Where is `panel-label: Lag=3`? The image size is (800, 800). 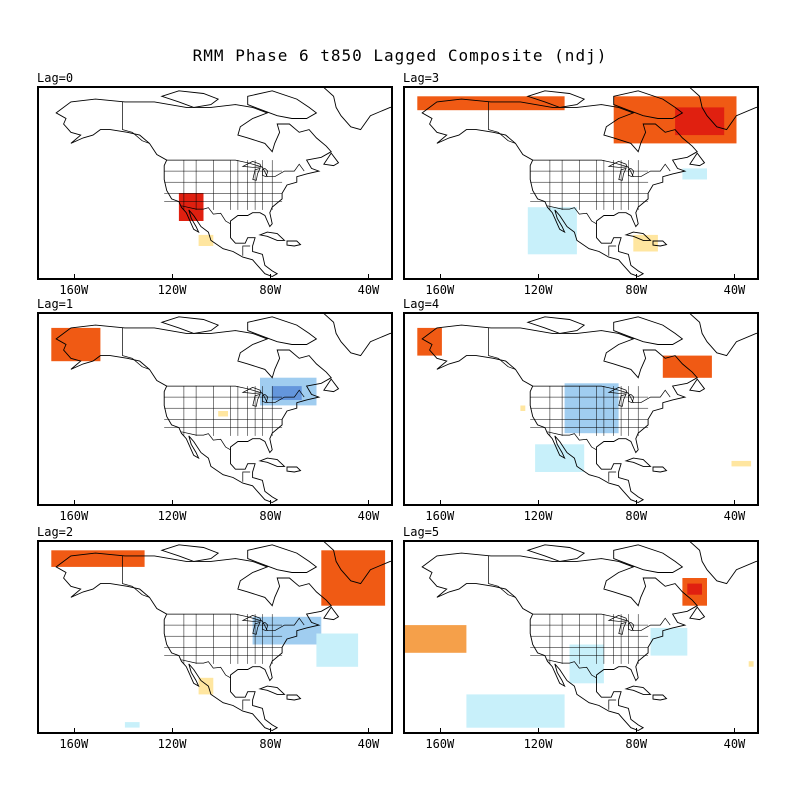 panel-label: Lag=3 is located at coordinates (421, 78).